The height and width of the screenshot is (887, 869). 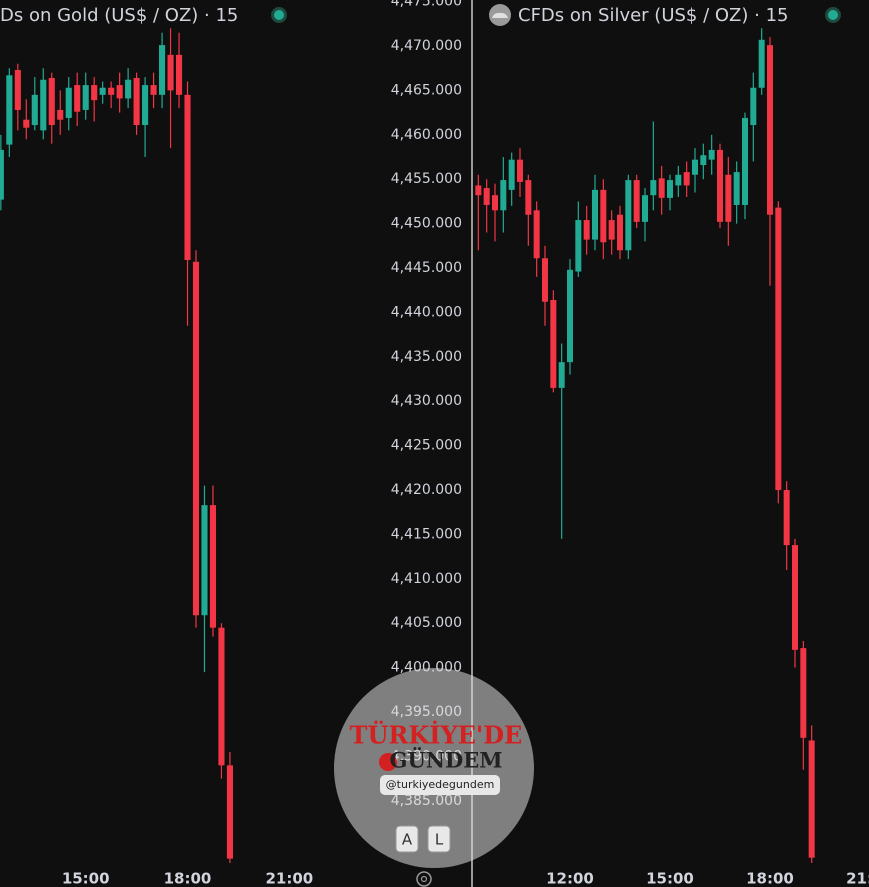 I want to click on y-tick-label: 4,430.000, so click(x=426, y=401).